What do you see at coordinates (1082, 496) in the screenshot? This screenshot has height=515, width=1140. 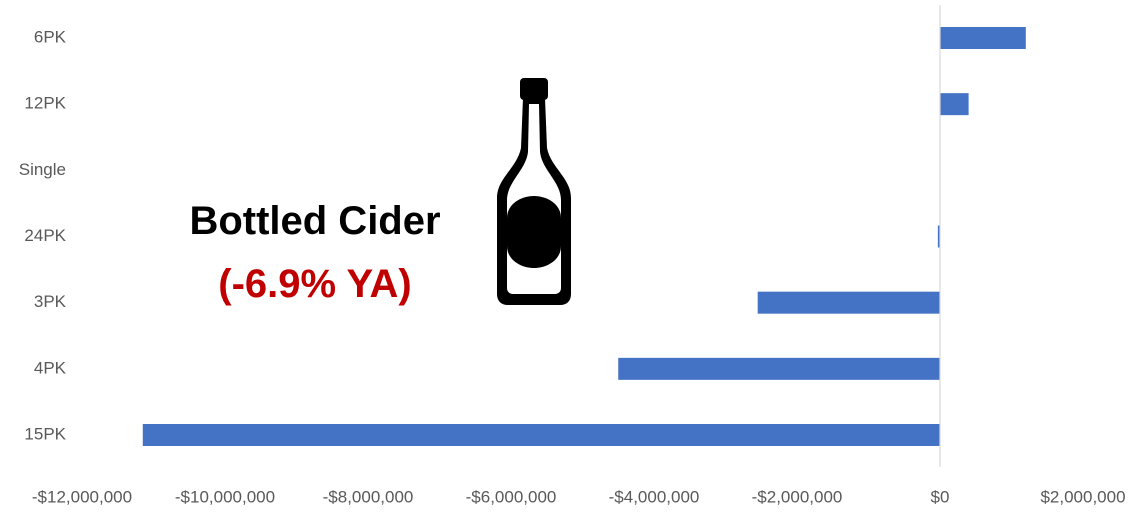 I see `x-tick-label: $2,000,000` at bounding box center [1082, 496].